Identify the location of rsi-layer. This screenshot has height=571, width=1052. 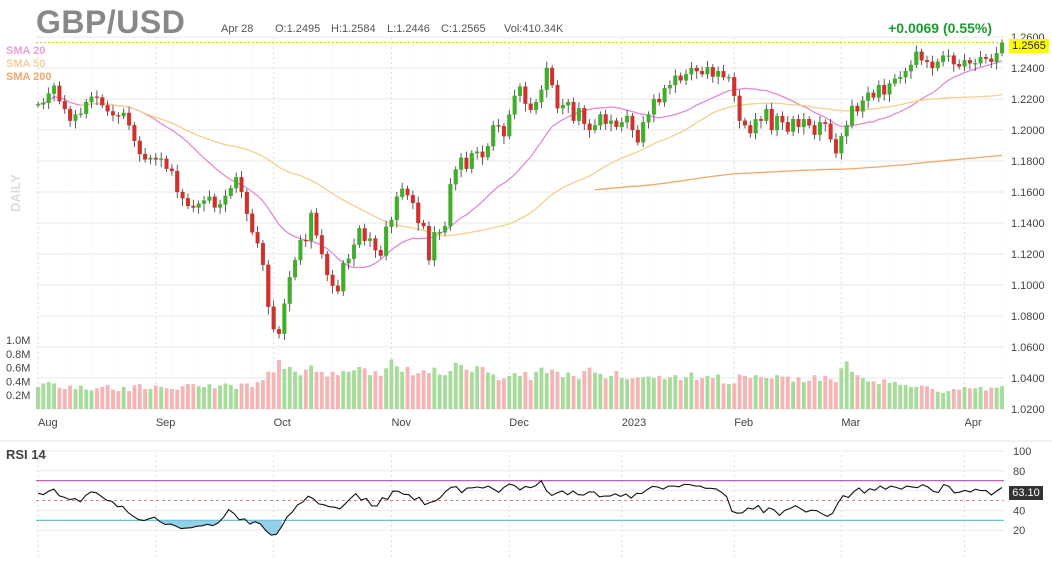
(520, 507).